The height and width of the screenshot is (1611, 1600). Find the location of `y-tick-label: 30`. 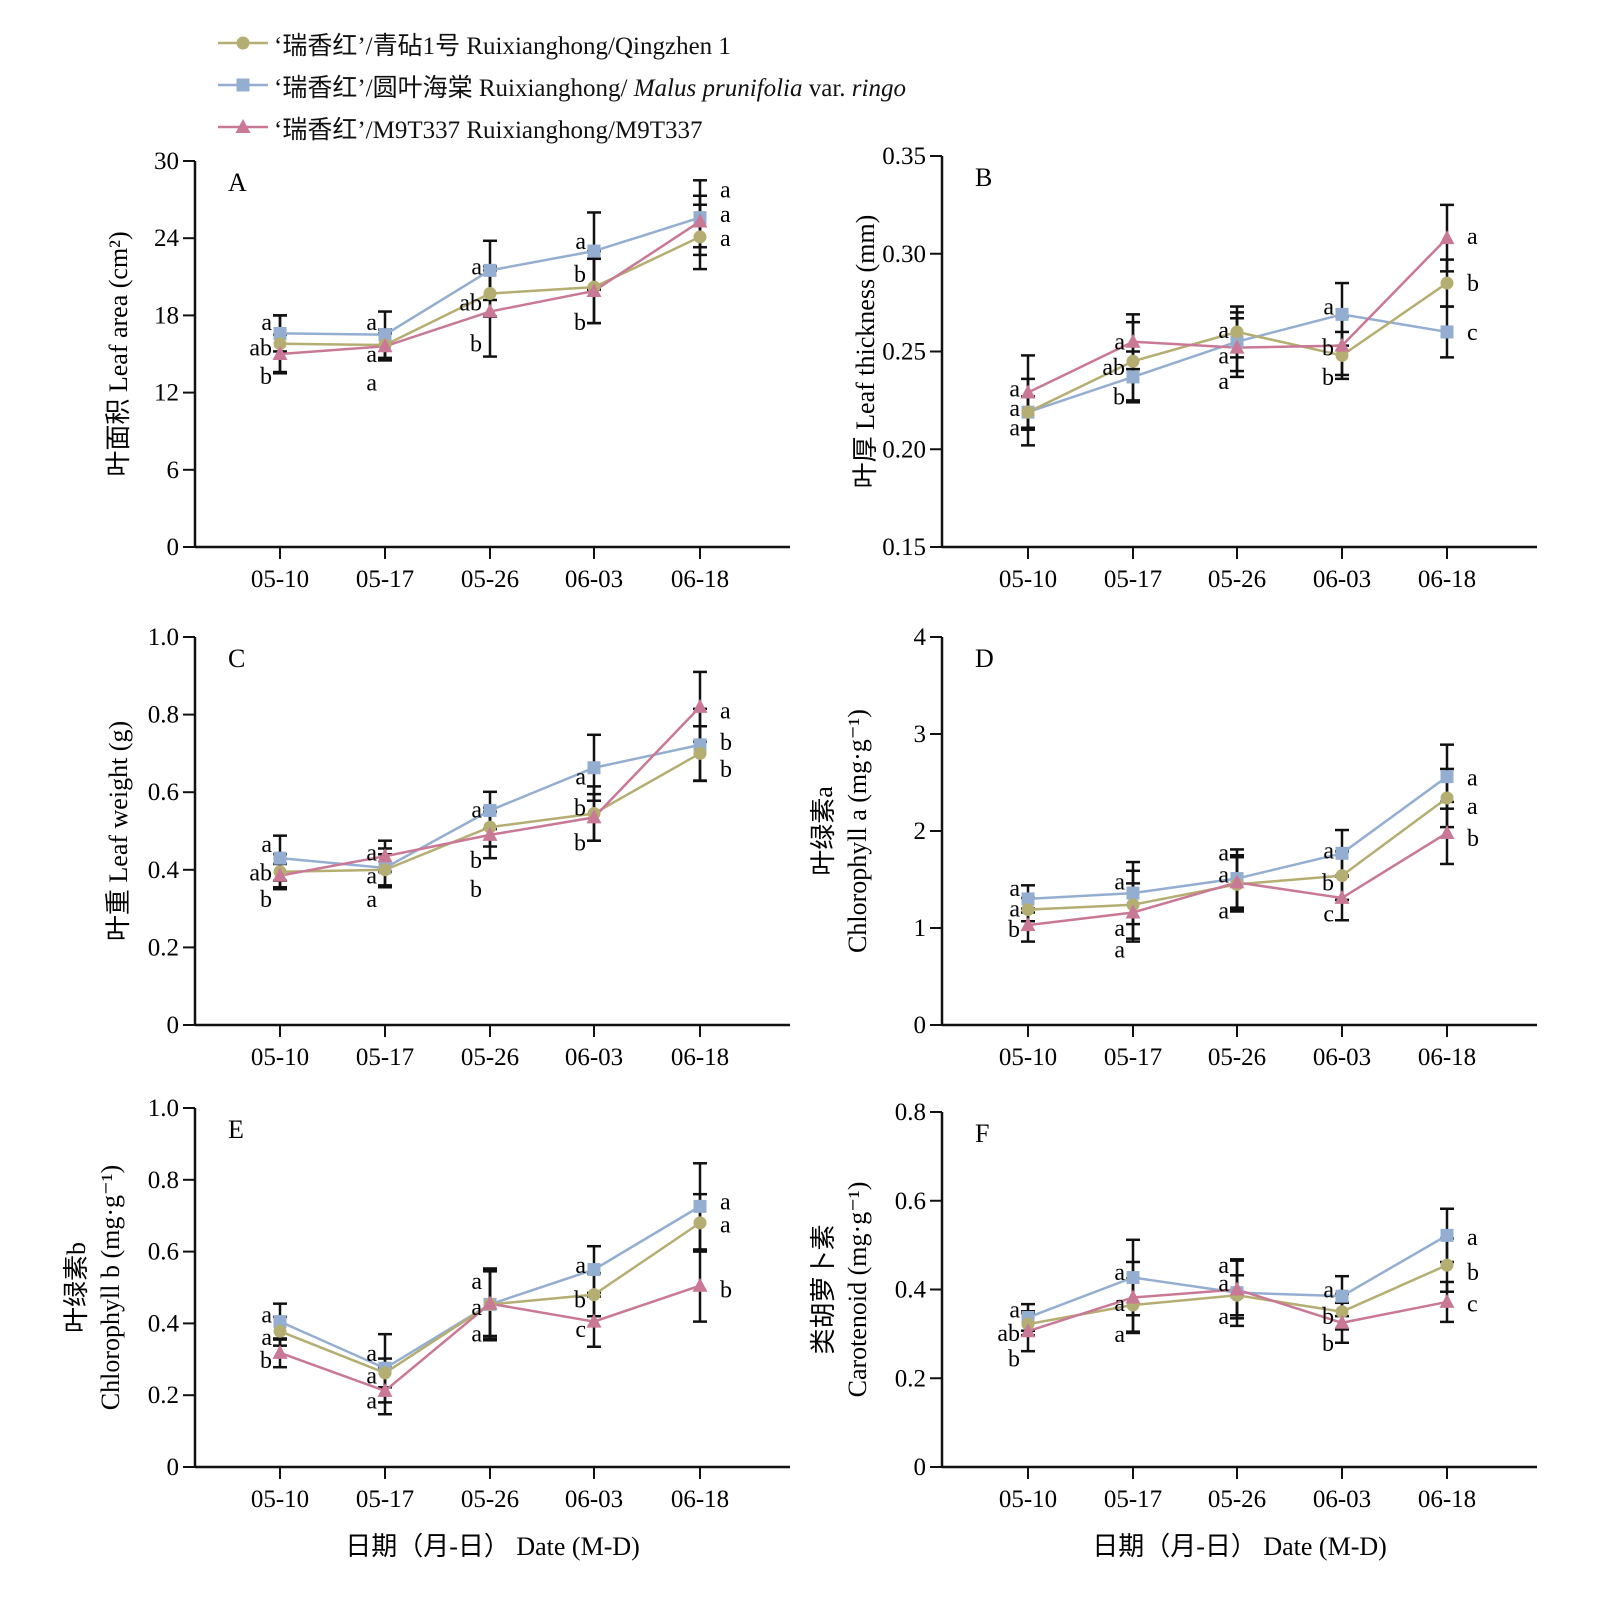

y-tick-label: 30 is located at coordinates (166, 161).